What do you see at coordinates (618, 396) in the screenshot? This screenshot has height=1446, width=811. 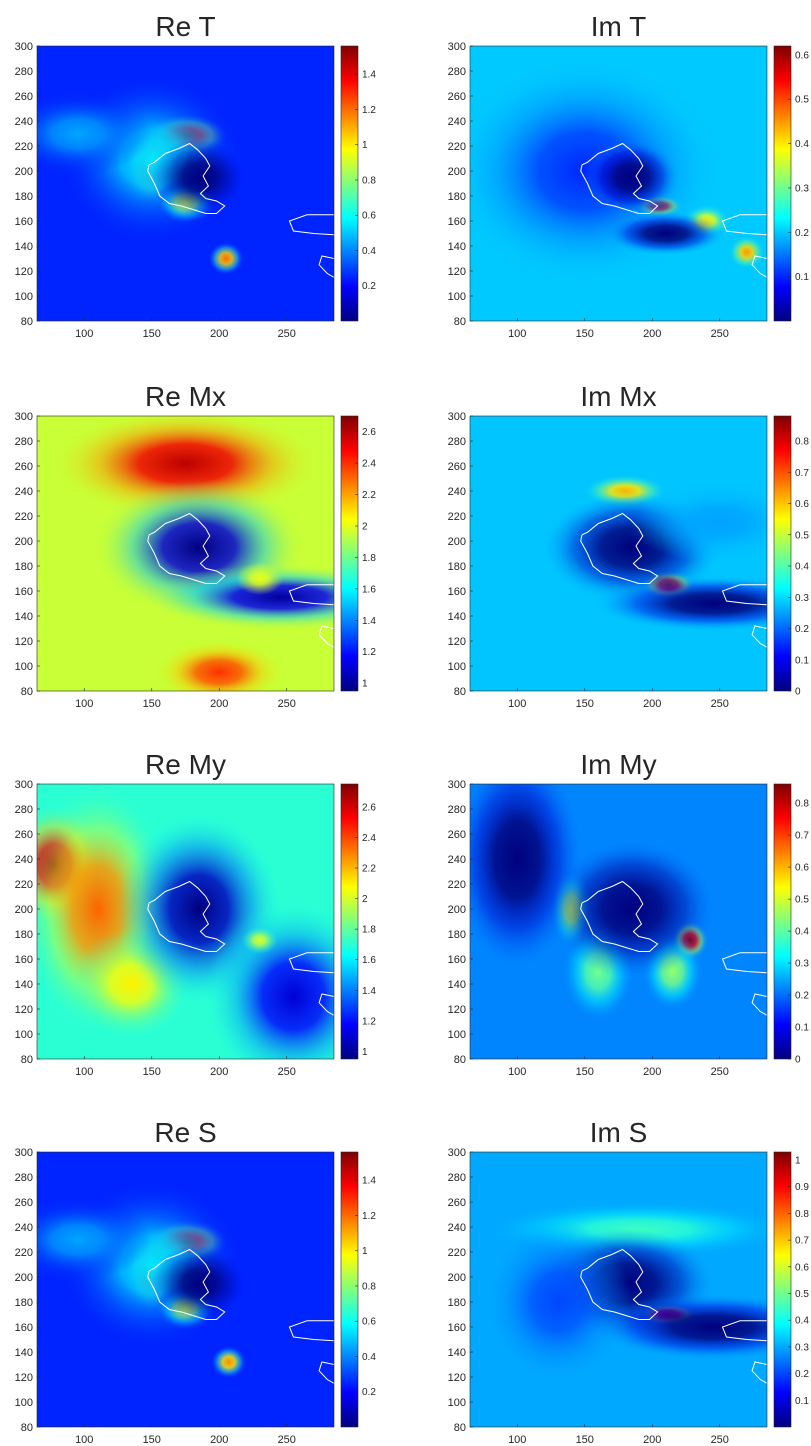 I see `panel-title: Im Mx` at bounding box center [618, 396].